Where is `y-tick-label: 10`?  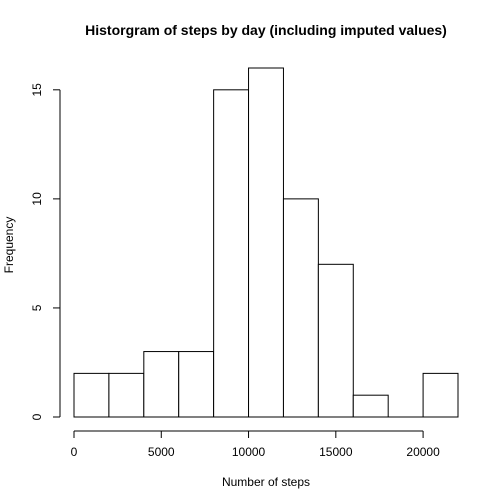
y-tick-label: 10 is located at coordinates (37, 199).